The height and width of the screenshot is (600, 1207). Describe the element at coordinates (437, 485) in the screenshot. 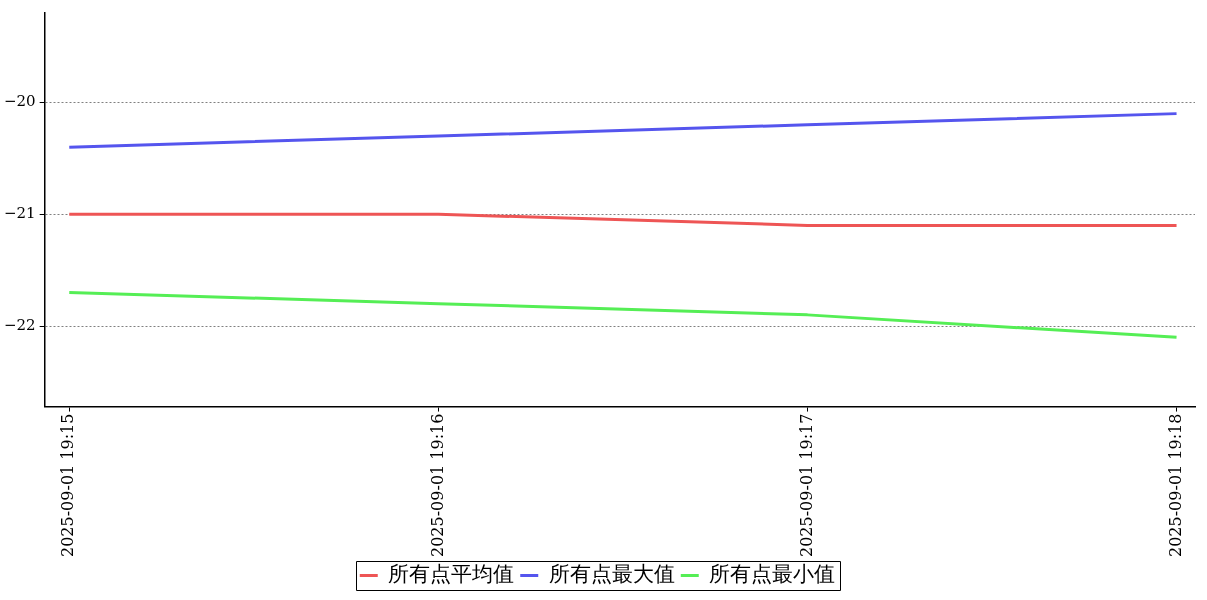

I see `x-tick-label: 2025-09-01 19:16` at that location.